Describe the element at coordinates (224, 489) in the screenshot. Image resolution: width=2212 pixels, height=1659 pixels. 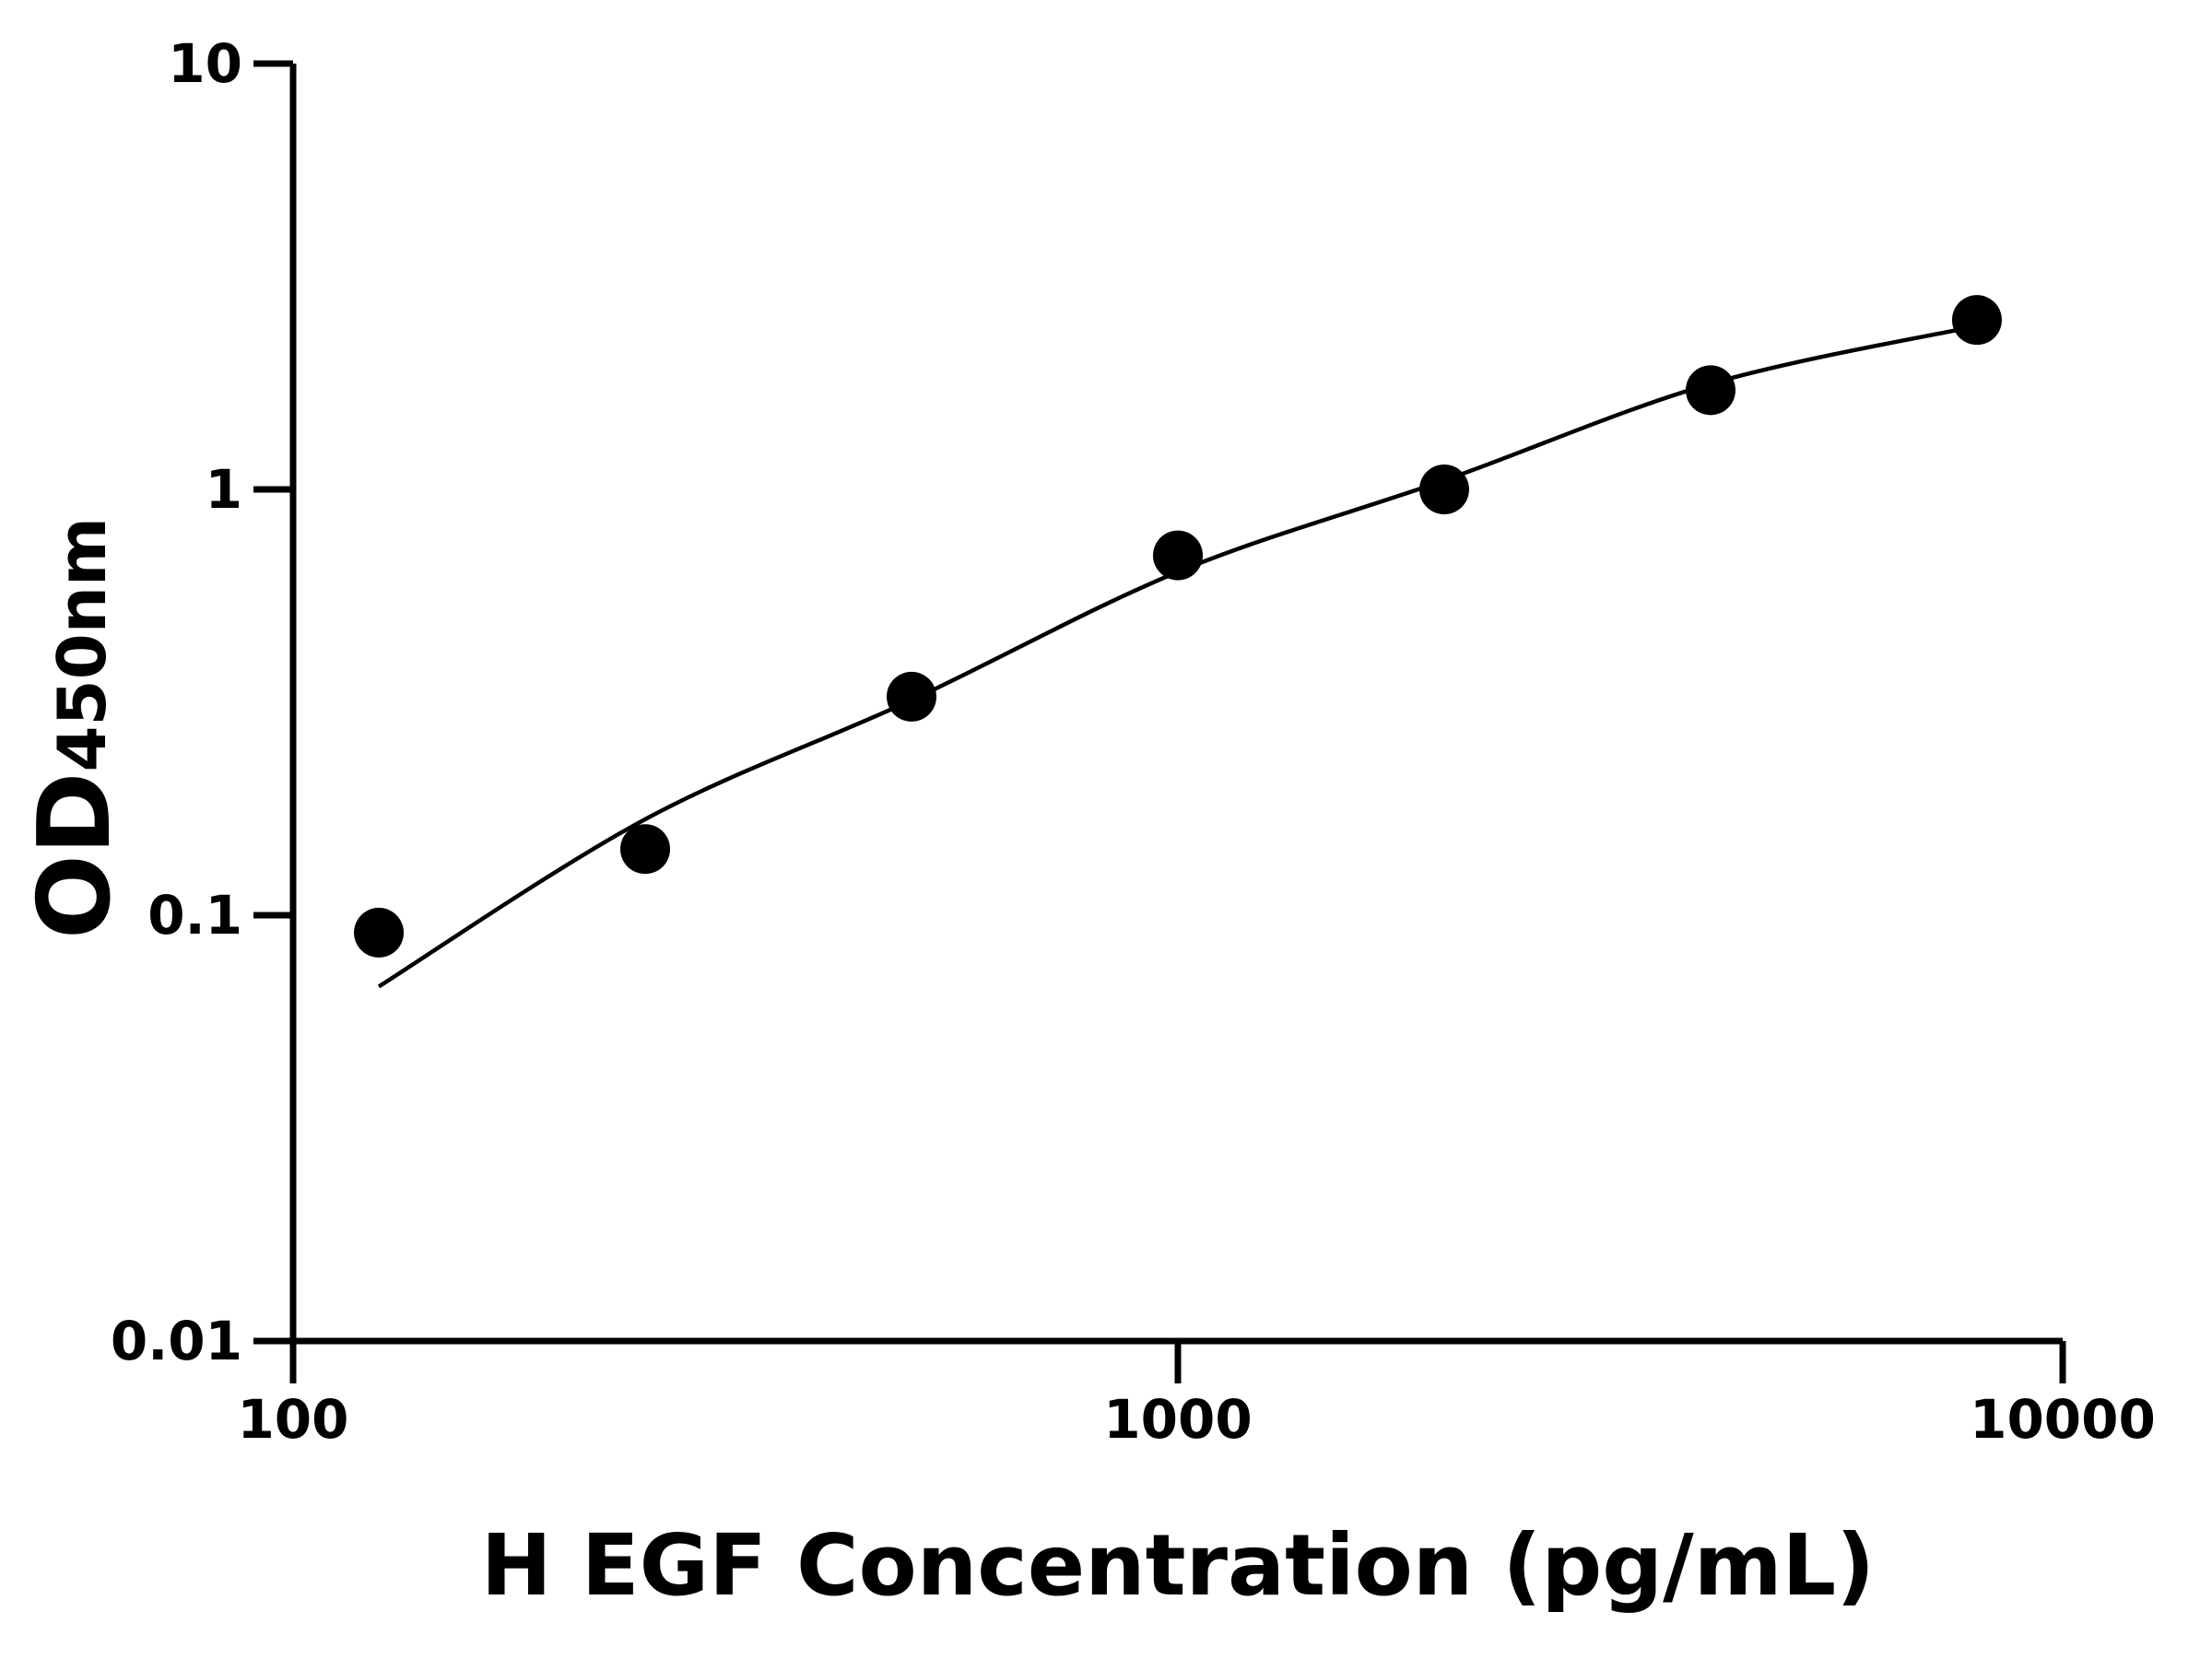
I see `y-tick-label: 1` at that location.